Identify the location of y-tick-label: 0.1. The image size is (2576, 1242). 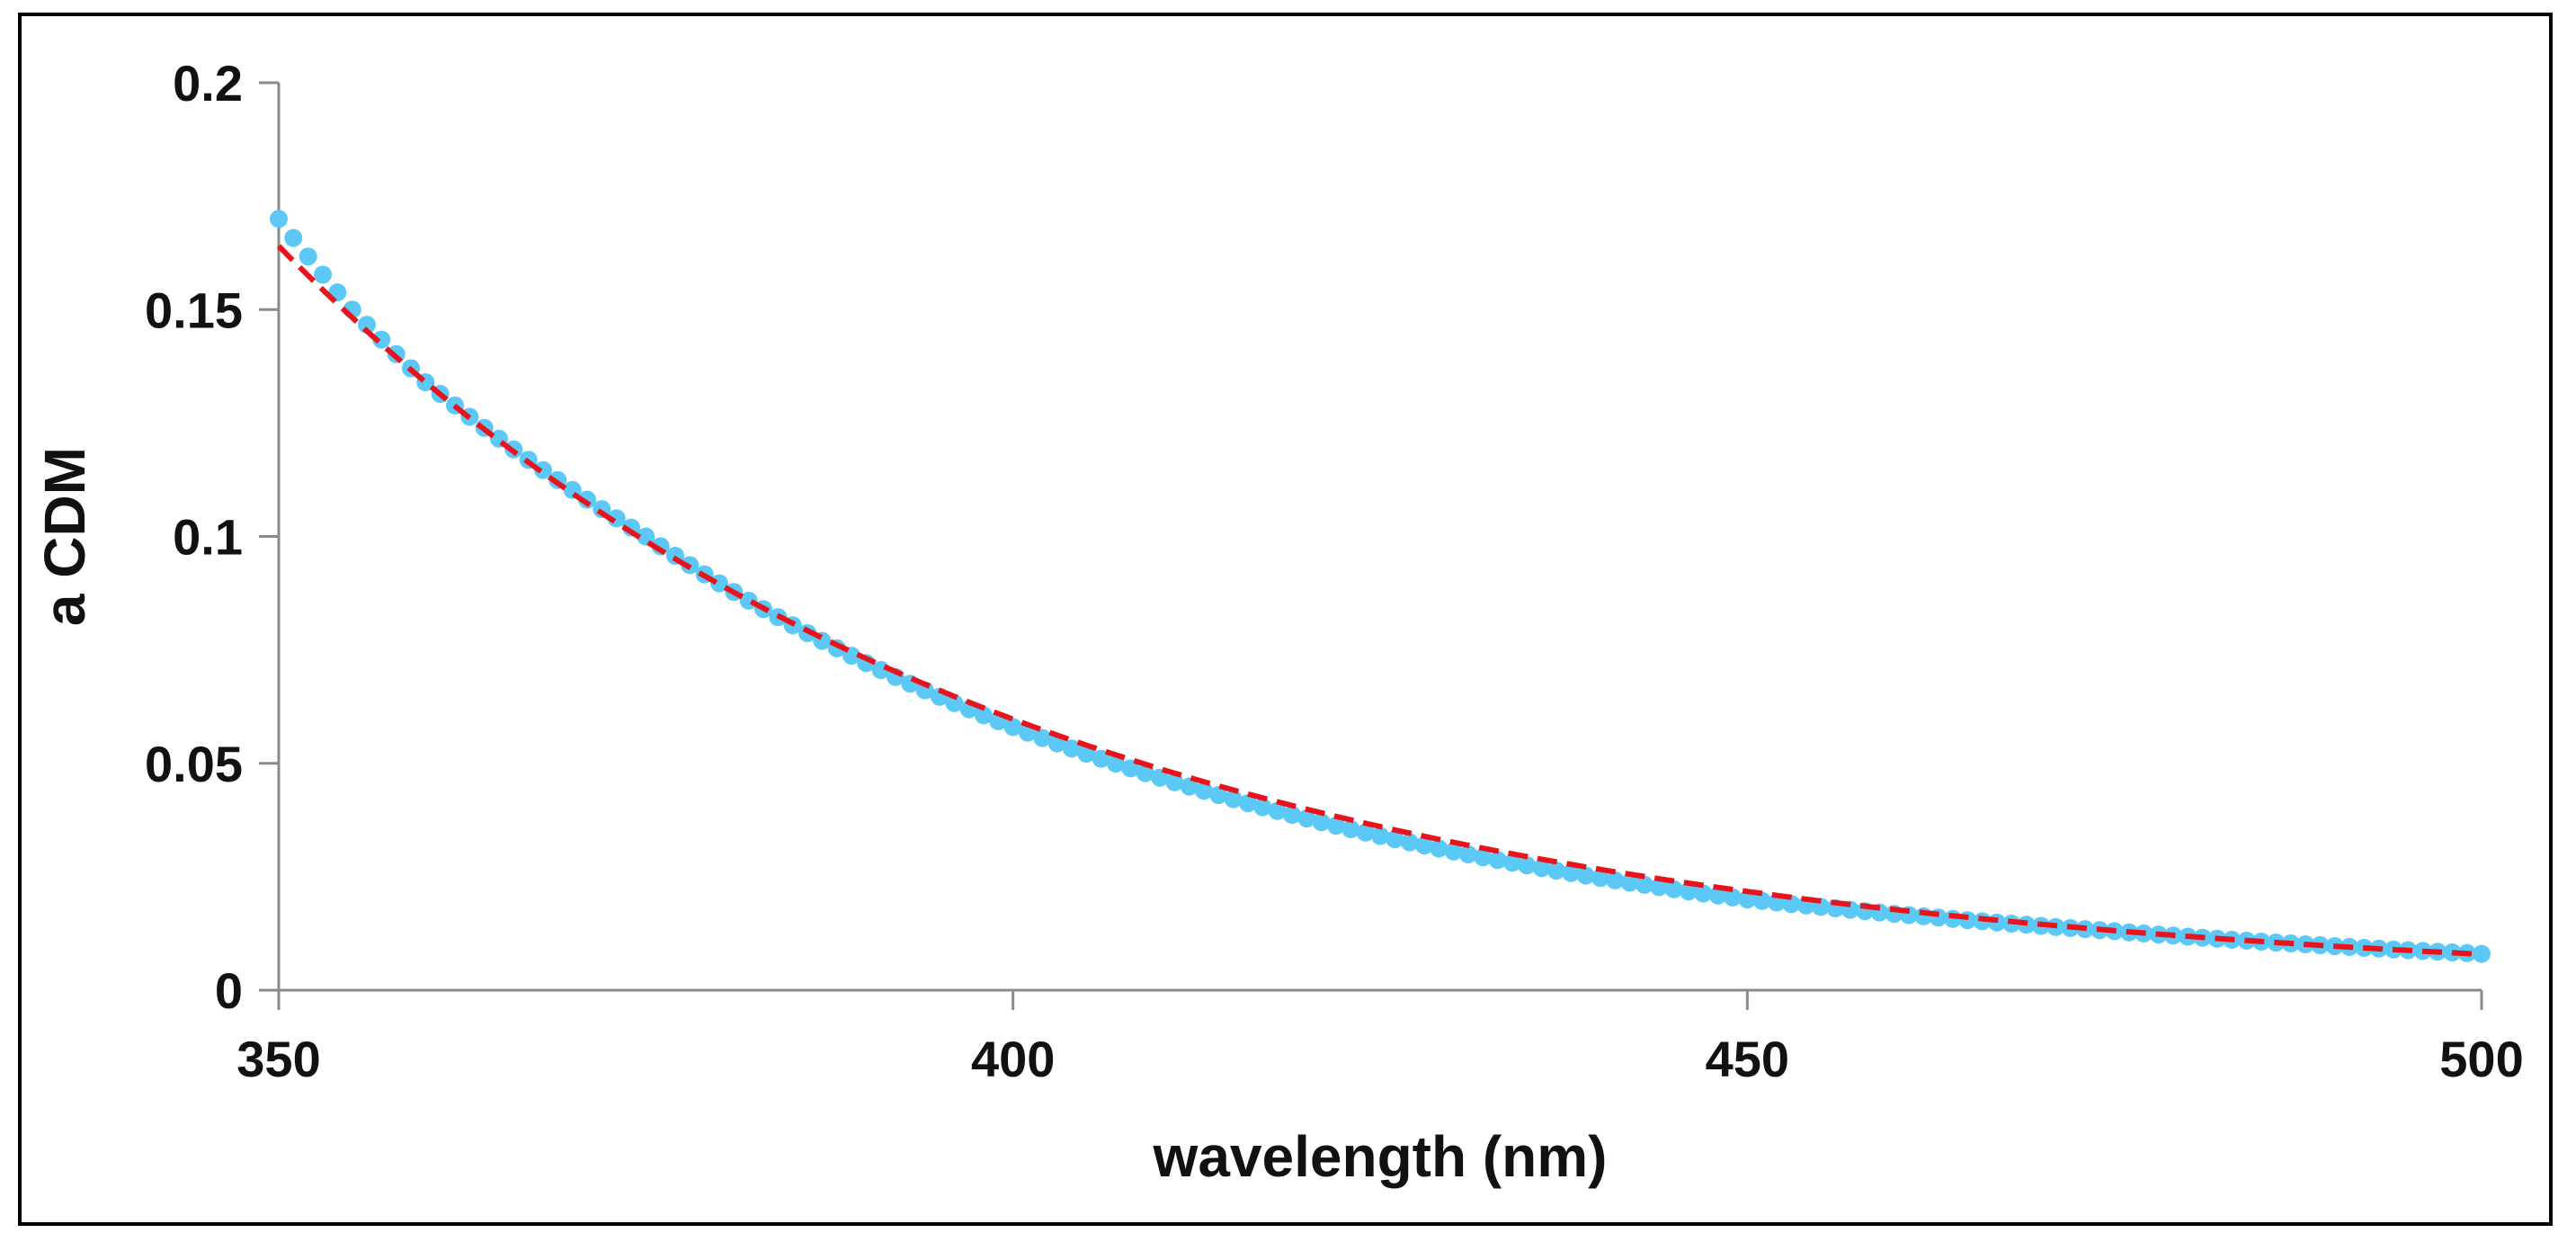
(208, 537).